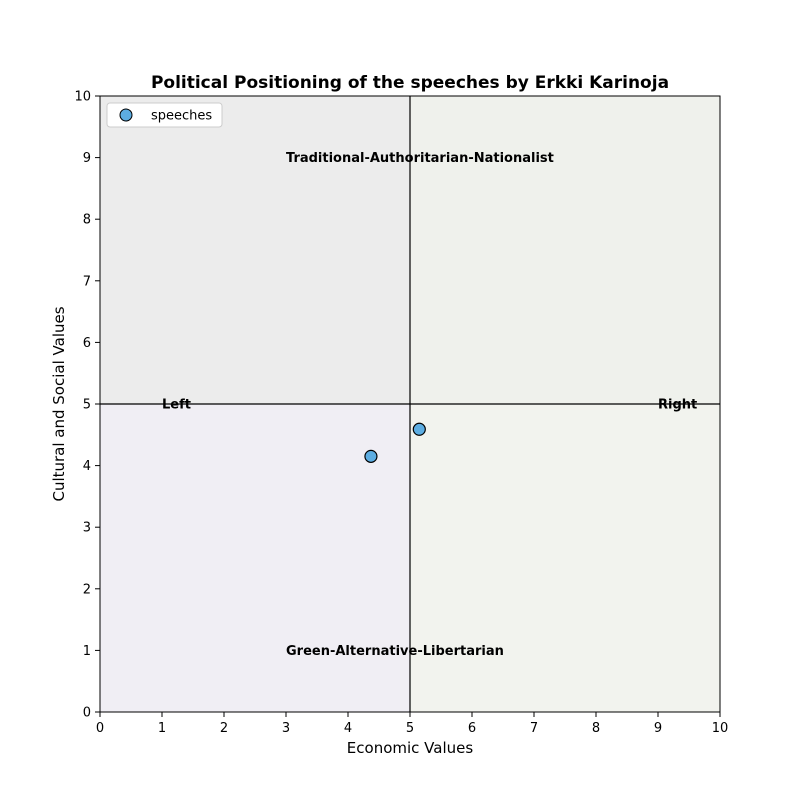  I want to click on x-axis-ticks: 0 1 2 3 4 5 6 7 8 9 10, so click(412, 724).